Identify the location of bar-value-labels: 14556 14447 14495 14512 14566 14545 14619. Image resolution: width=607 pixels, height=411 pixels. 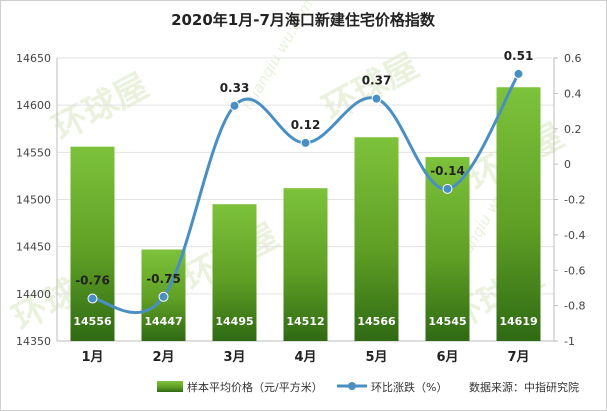
(305, 321).